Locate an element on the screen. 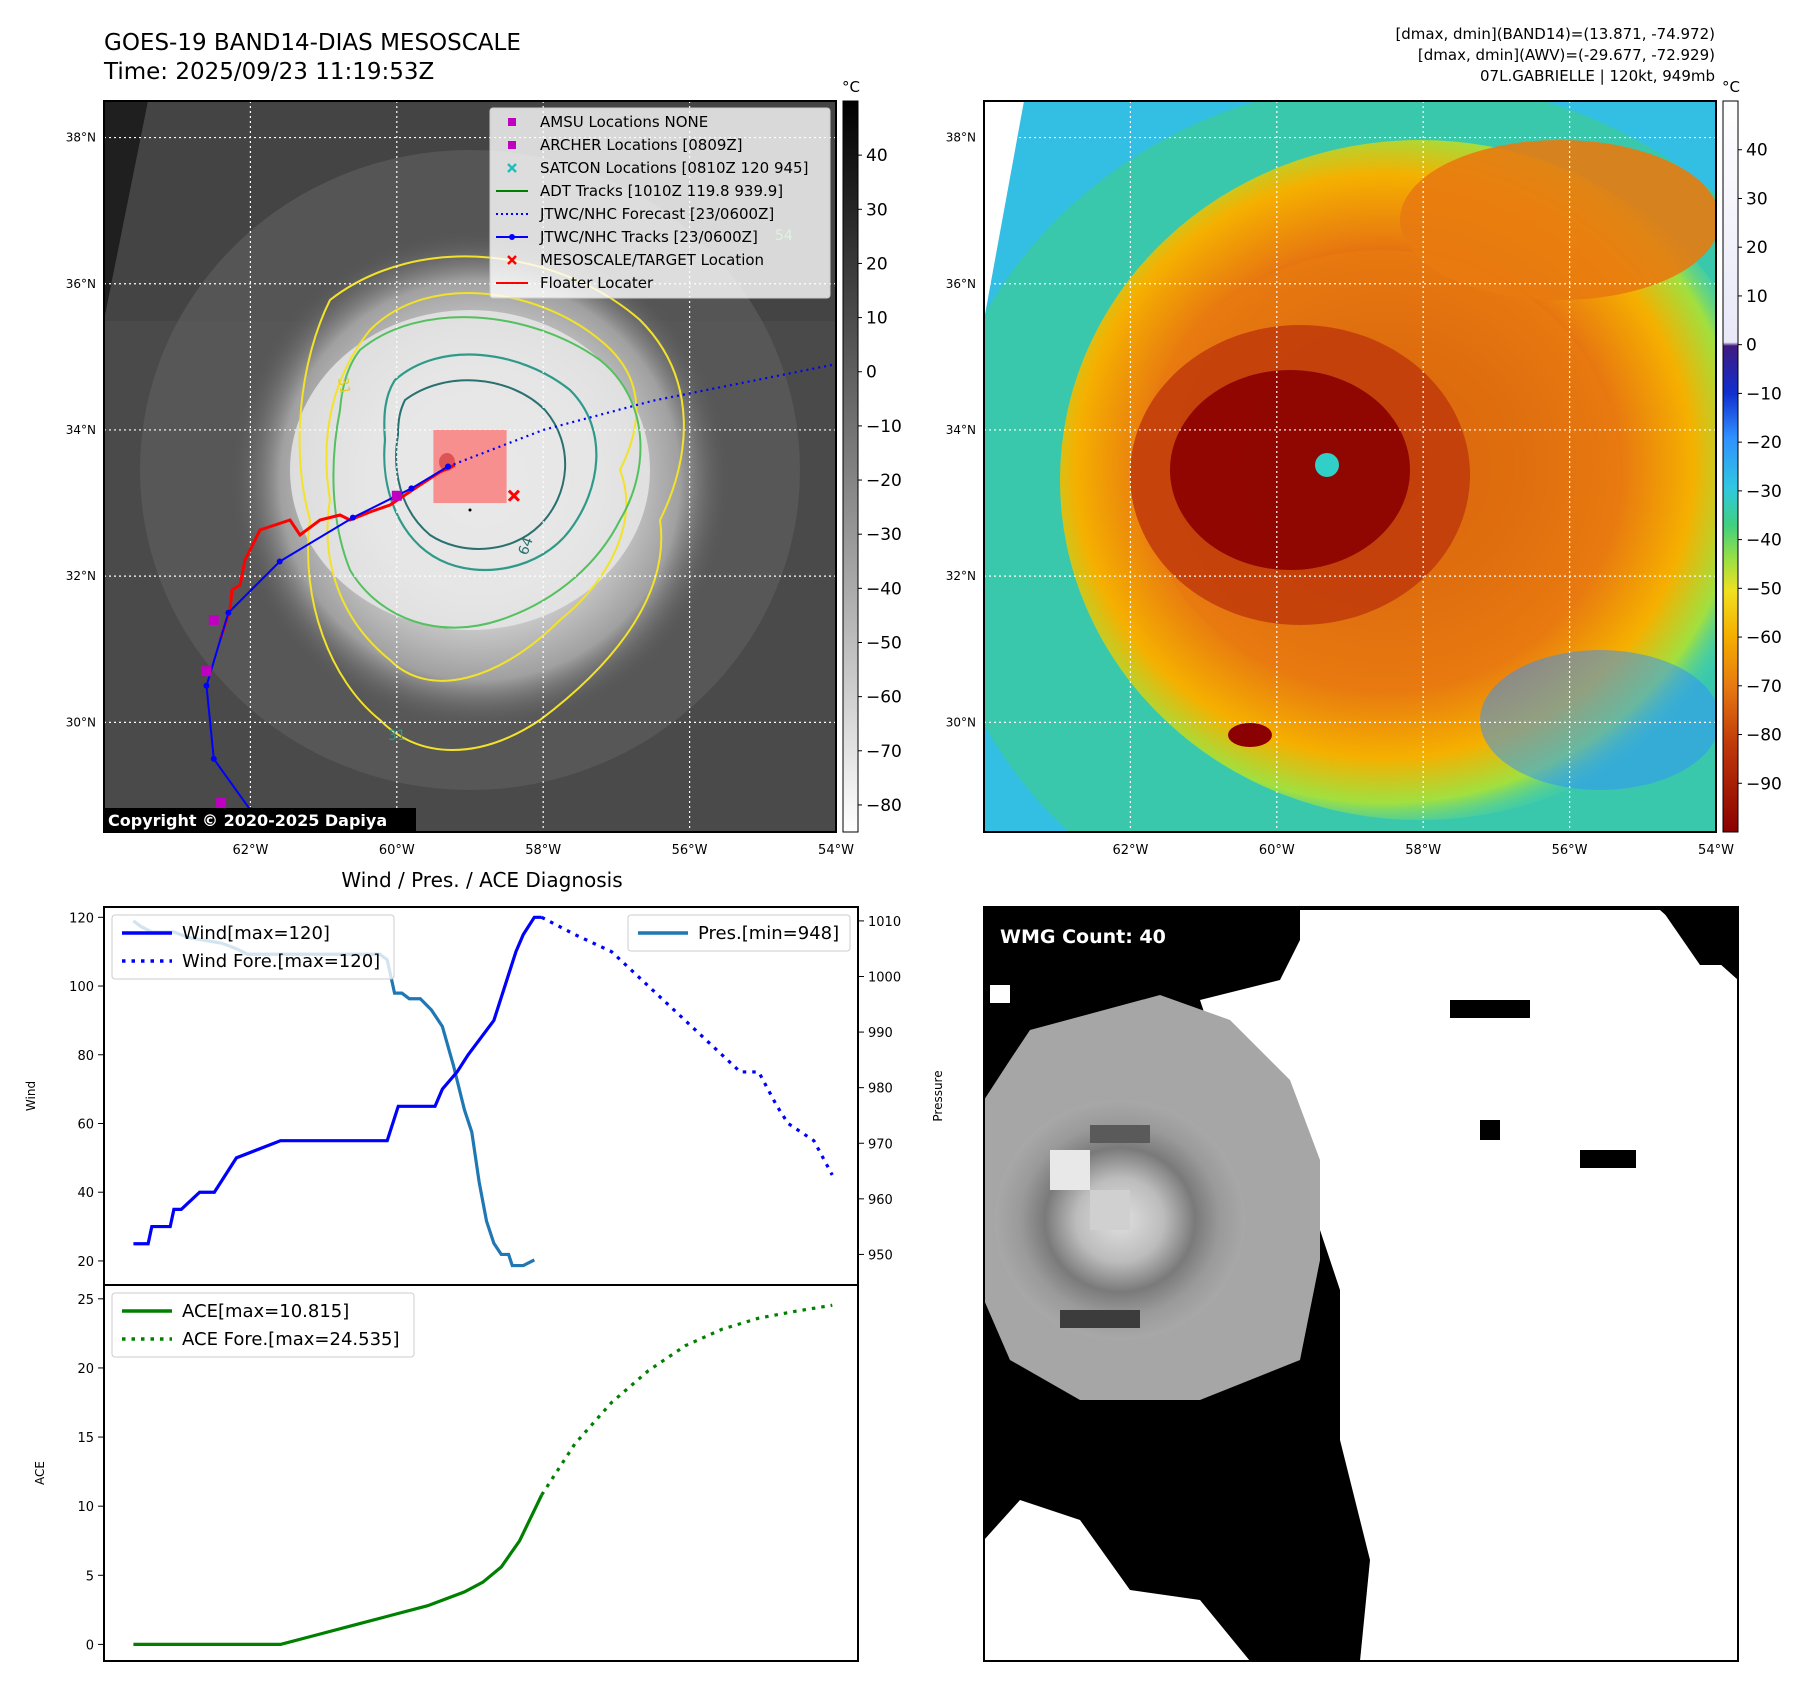 This screenshot has width=1797, height=1694. legend-label: ACE Fore.[max=24.535] is located at coordinates (291, 1339).